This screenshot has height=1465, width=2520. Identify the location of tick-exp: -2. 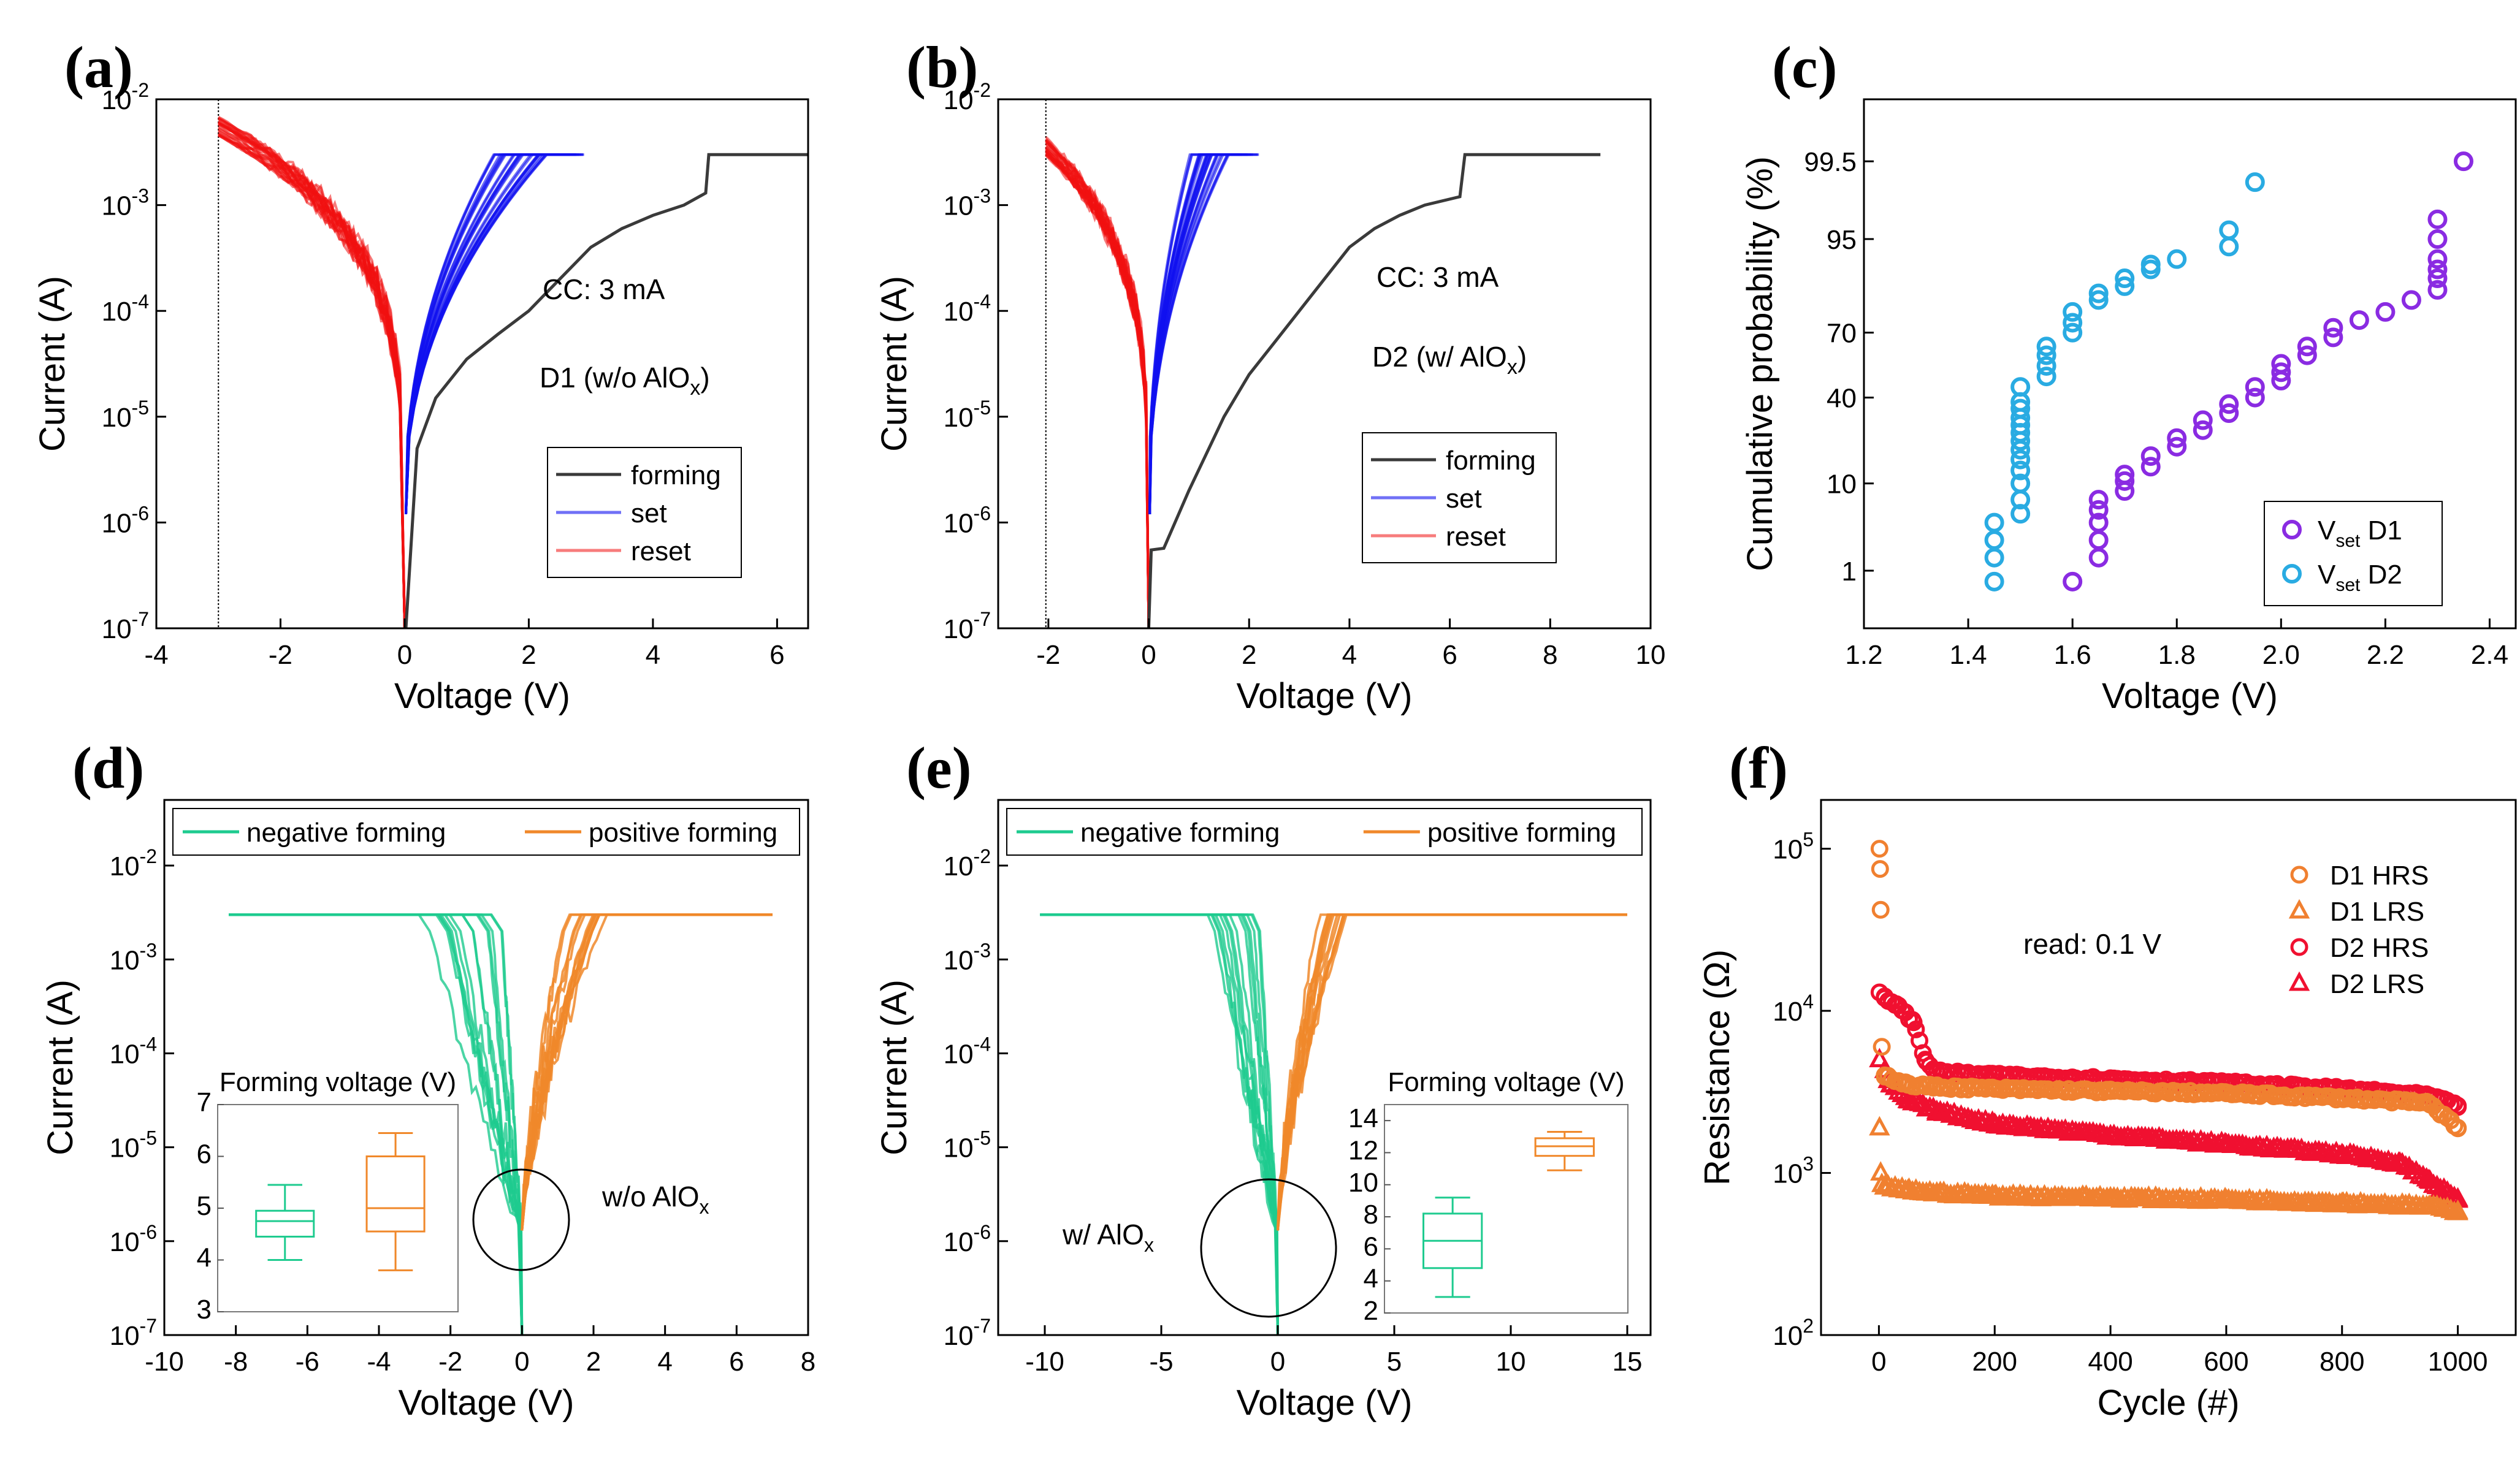
(148, 856).